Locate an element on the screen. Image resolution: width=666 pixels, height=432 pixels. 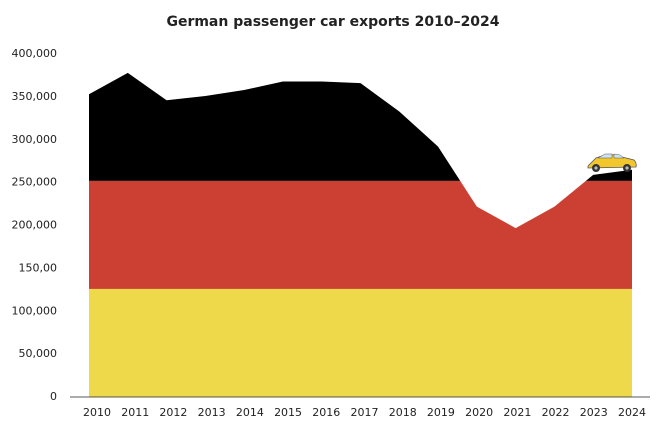
car-icon is located at coordinates (612, 162).